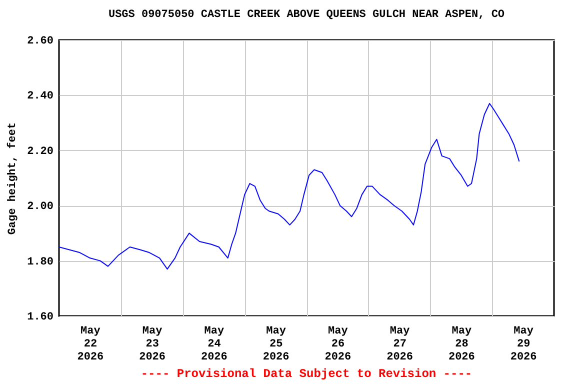  Describe the element at coordinates (461, 345) in the screenshot. I see `x-tick-label: May 28 2026` at that location.